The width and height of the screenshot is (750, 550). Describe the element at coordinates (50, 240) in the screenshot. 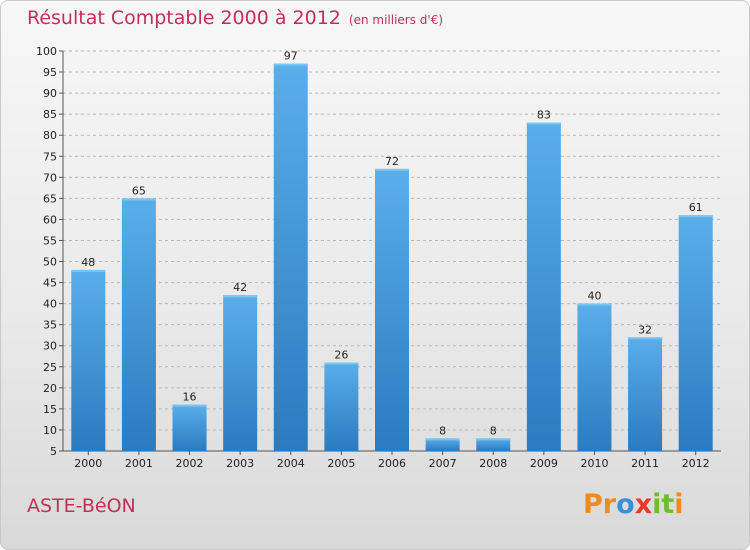

I see `y-tick-label: 55` at that location.